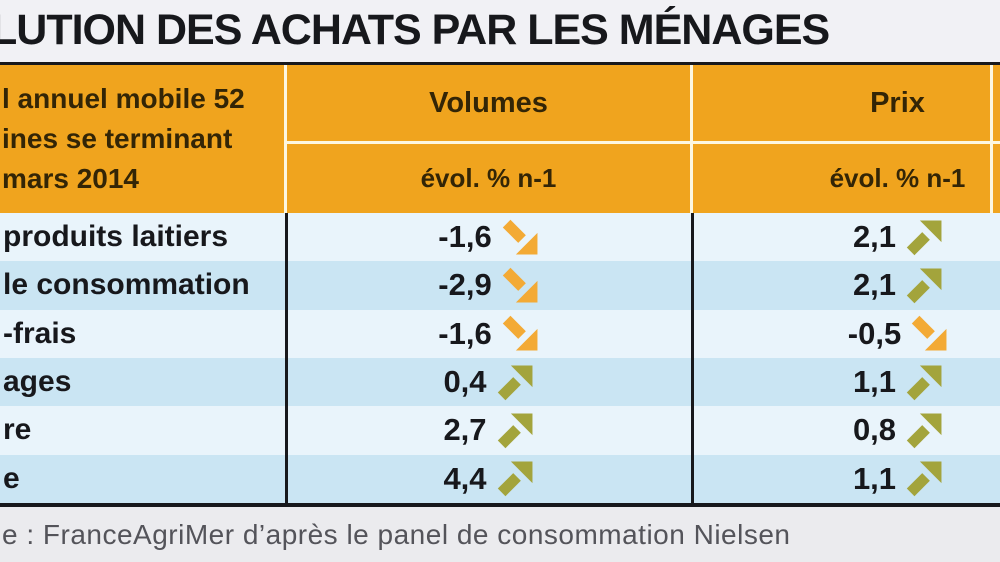 The width and height of the screenshot is (1000, 562). Describe the element at coordinates (488, 102) in the screenshot. I see `column-header-volumes: Volumes` at that location.